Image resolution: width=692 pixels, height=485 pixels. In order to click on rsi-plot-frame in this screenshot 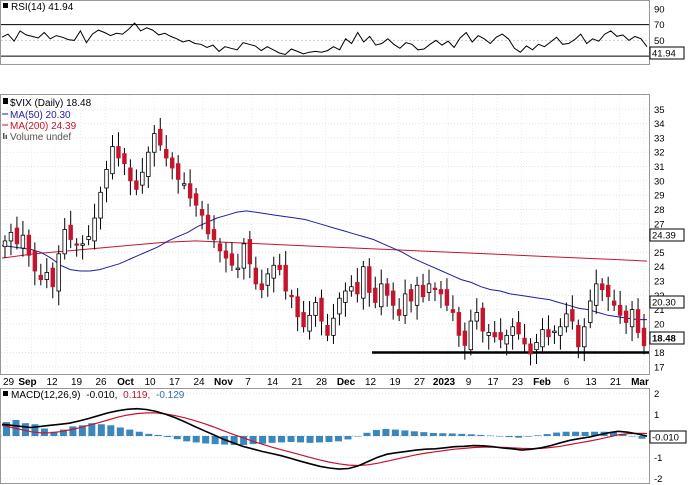, I will do `click(325, 32)`.